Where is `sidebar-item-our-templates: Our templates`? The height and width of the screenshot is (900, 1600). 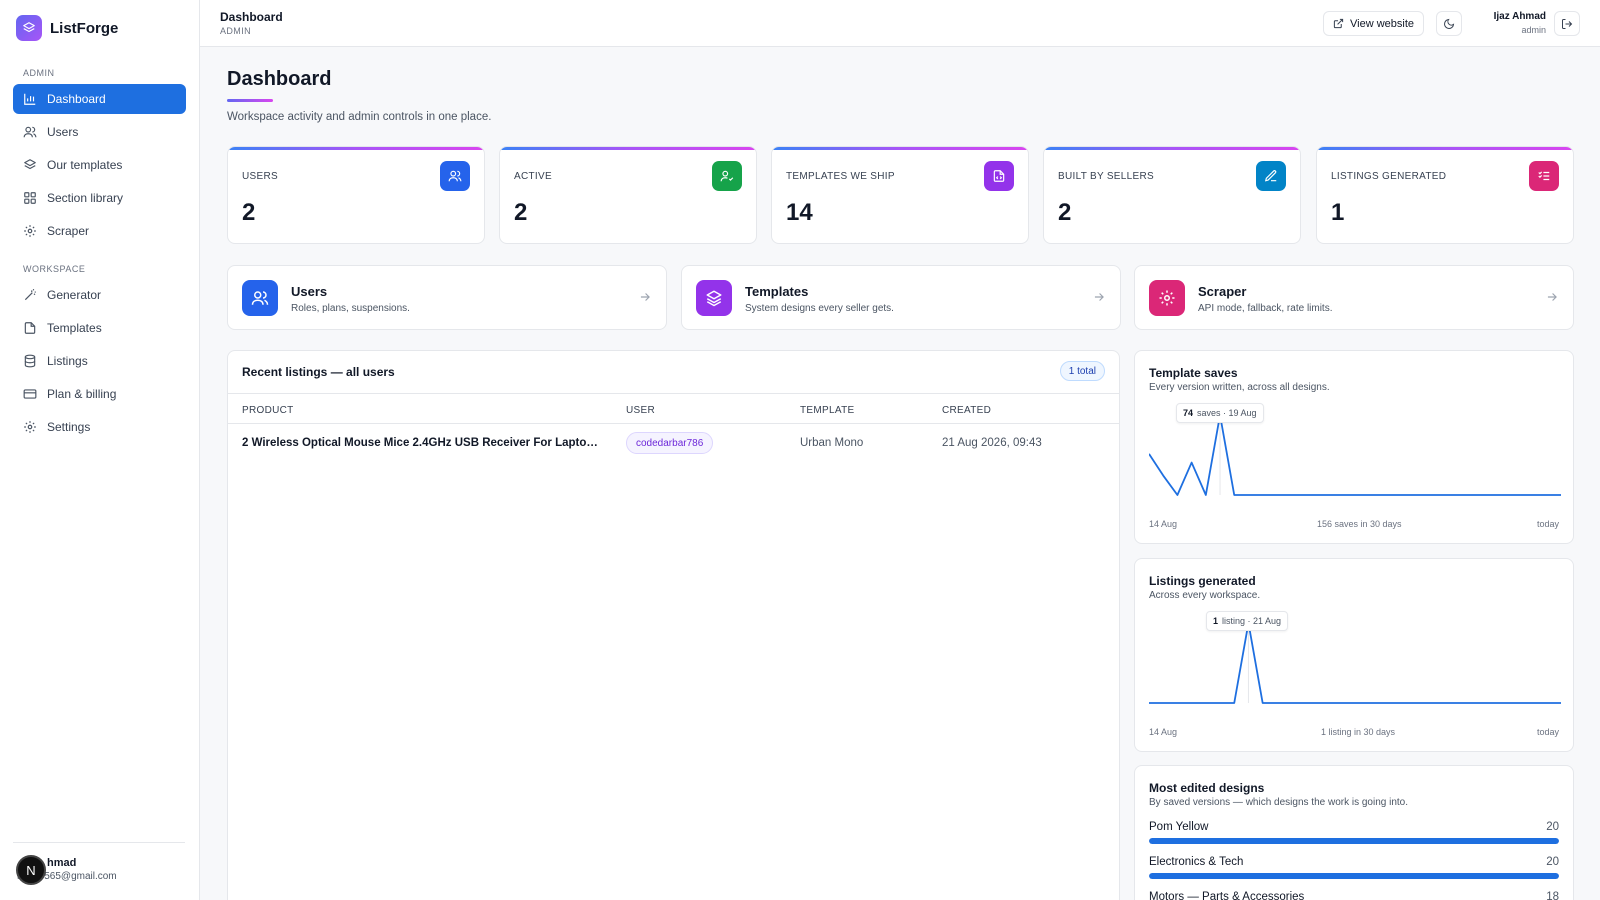 sidebar-item-our-templates: Our templates is located at coordinates (99, 165).